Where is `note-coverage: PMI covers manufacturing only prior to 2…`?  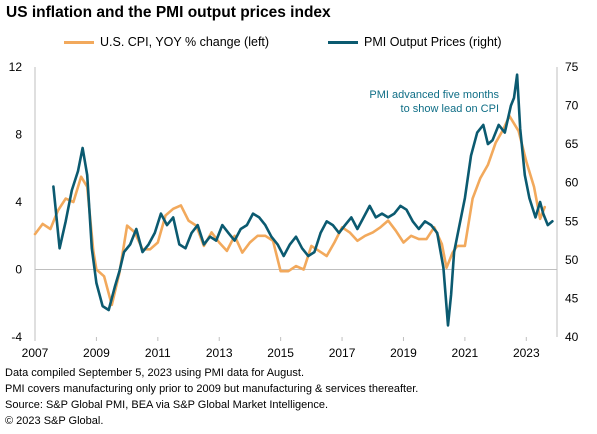
note-coverage: PMI covers manufacturing only prior to 2… is located at coordinates (212, 389).